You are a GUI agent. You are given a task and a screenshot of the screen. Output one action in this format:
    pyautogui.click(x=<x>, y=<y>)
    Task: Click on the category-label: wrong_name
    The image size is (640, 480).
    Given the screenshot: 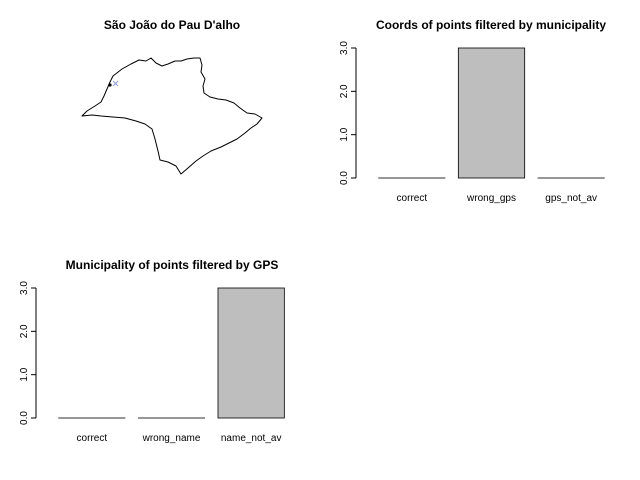 What is the action you would take?
    pyautogui.click(x=171, y=438)
    